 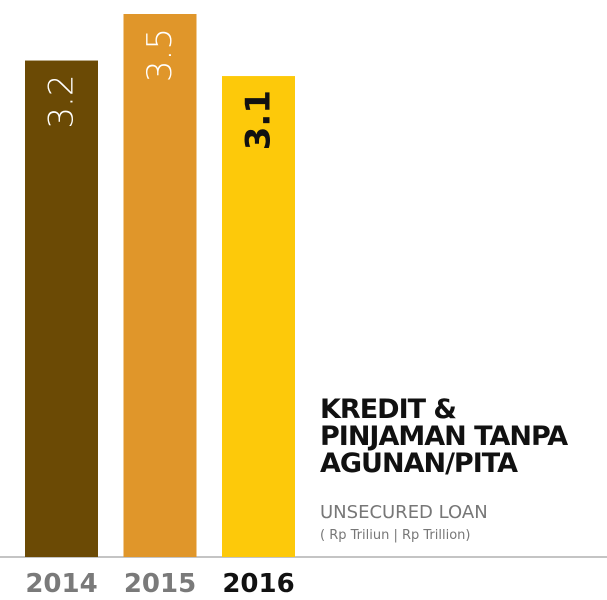 I want to click on value-label: 3.1, so click(x=259, y=120).